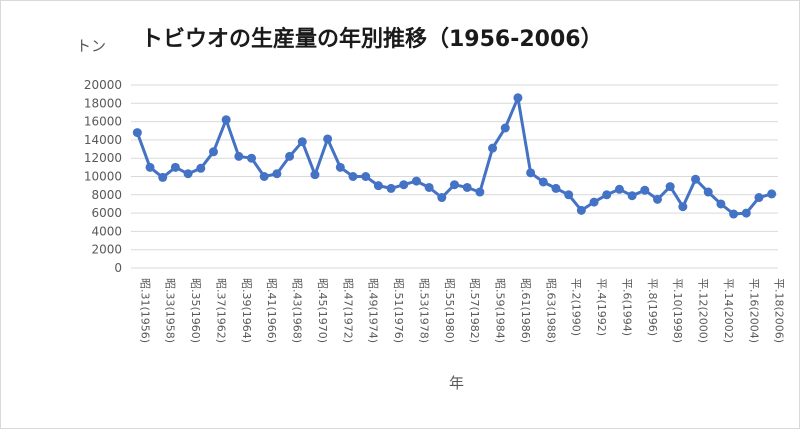 The height and width of the screenshot is (429, 800). I want to click on x-tick-label: 昭.63(1988), so click(550, 310).